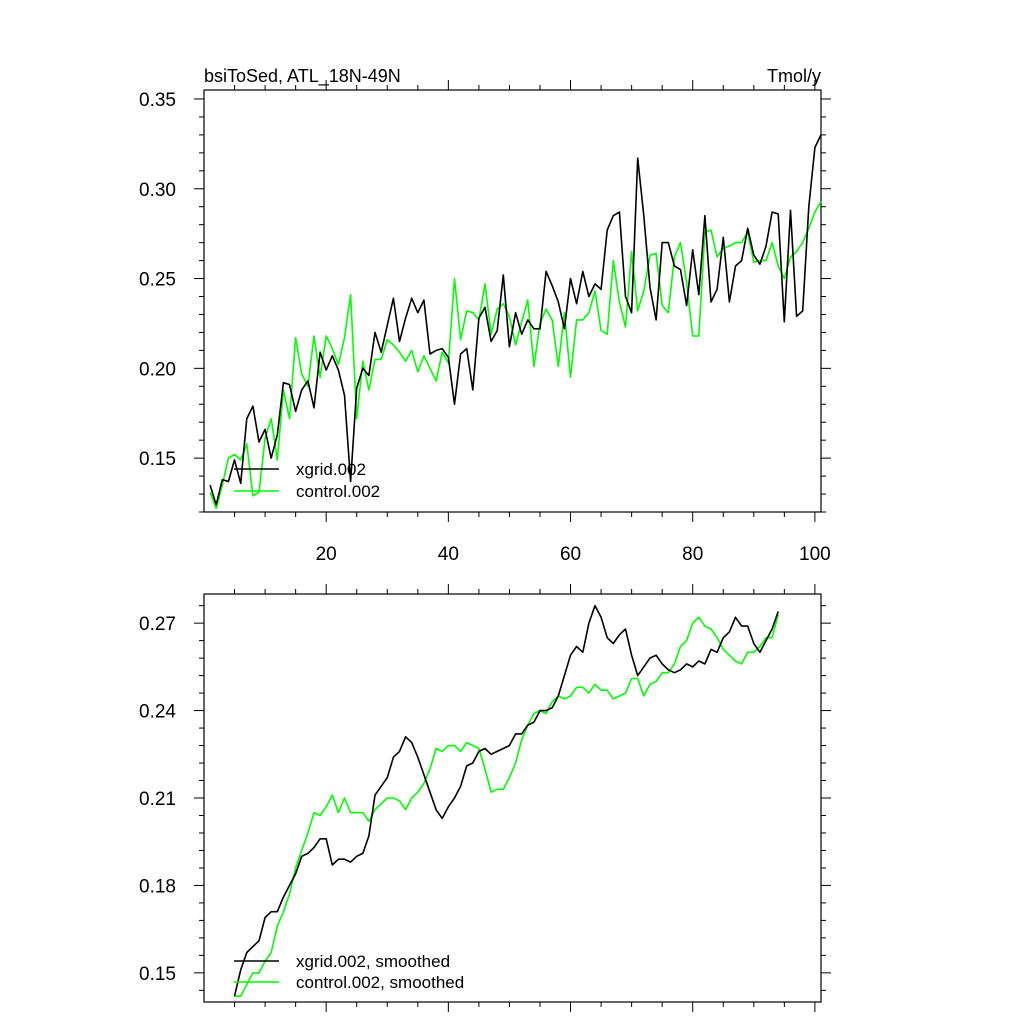  What do you see at coordinates (157, 280) in the screenshot?
I see `y-tick-label: 0.25` at bounding box center [157, 280].